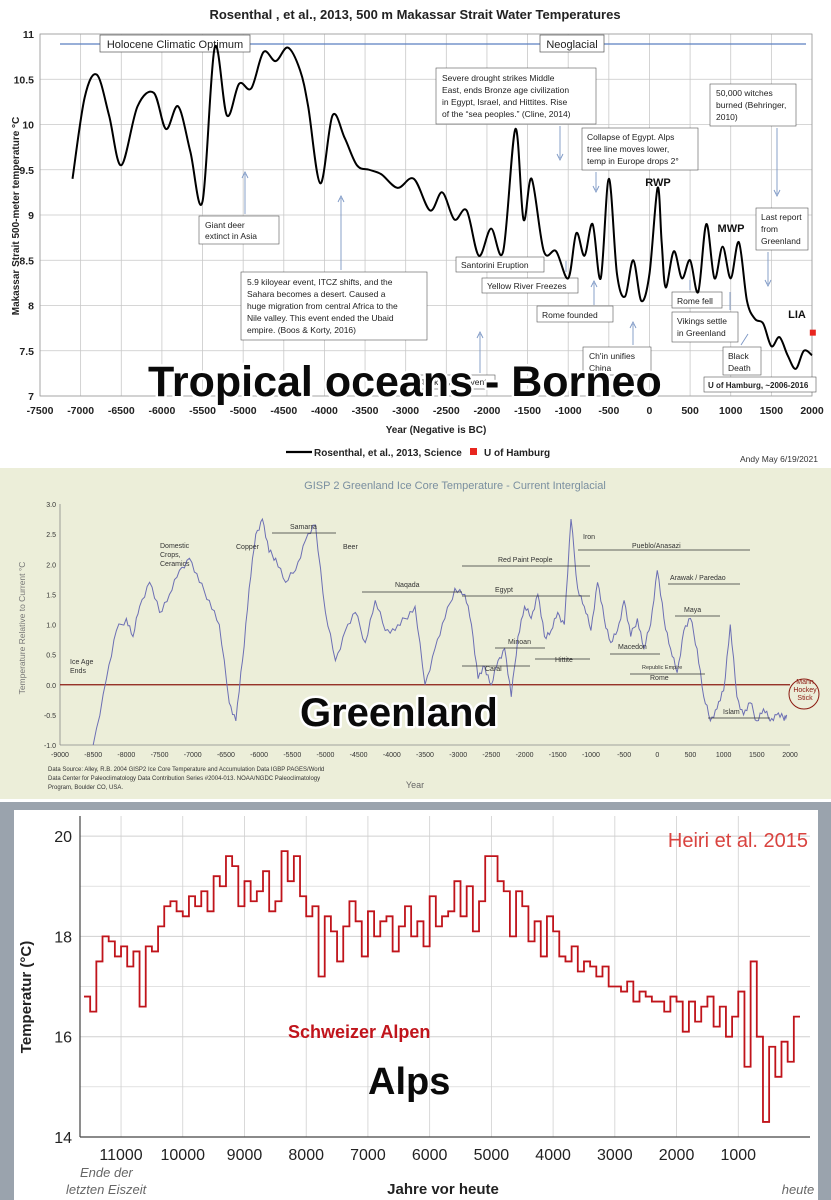 Image resolution: width=831 pixels, height=1200 pixels. I want to click on borneo-x-tick-label: -4500, so click(283, 411).